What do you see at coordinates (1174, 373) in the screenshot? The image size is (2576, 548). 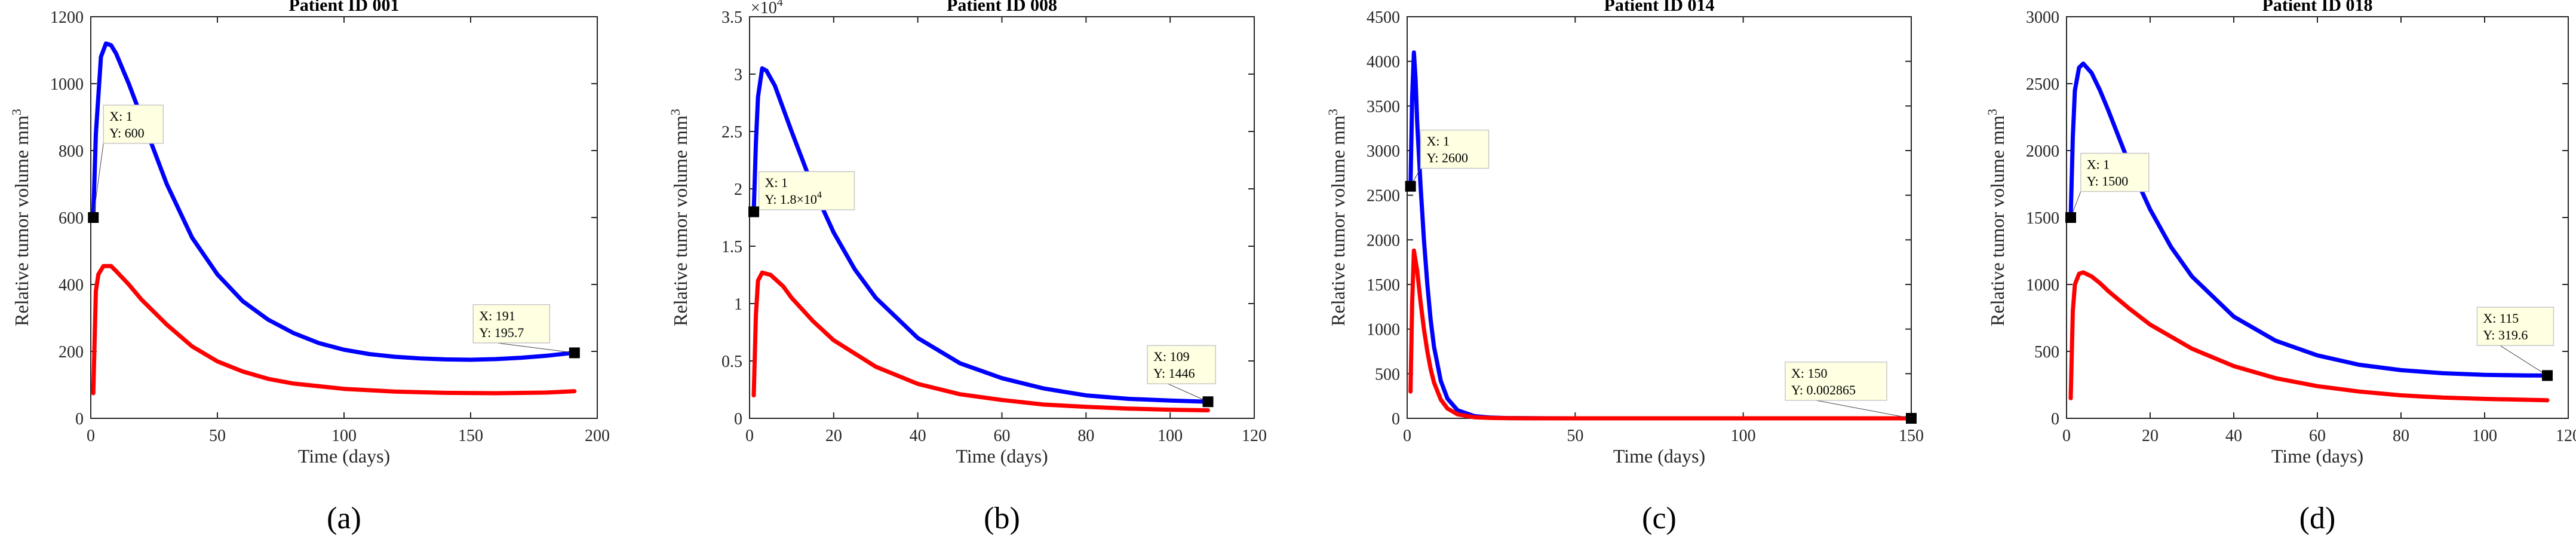 I see `datatip-y-value: Y: 1446` at bounding box center [1174, 373].